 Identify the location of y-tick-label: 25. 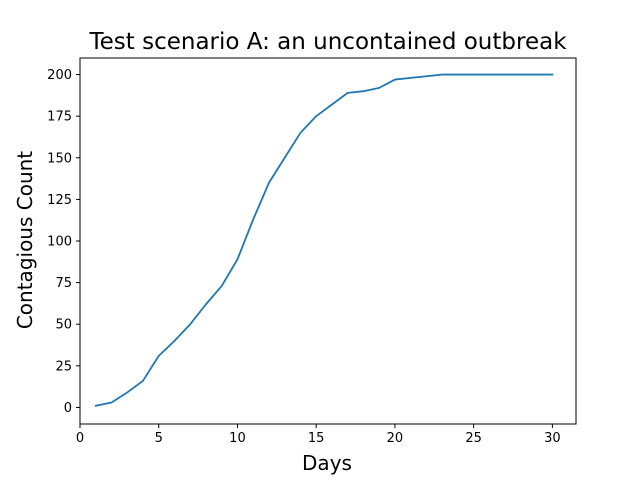
(63, 366).